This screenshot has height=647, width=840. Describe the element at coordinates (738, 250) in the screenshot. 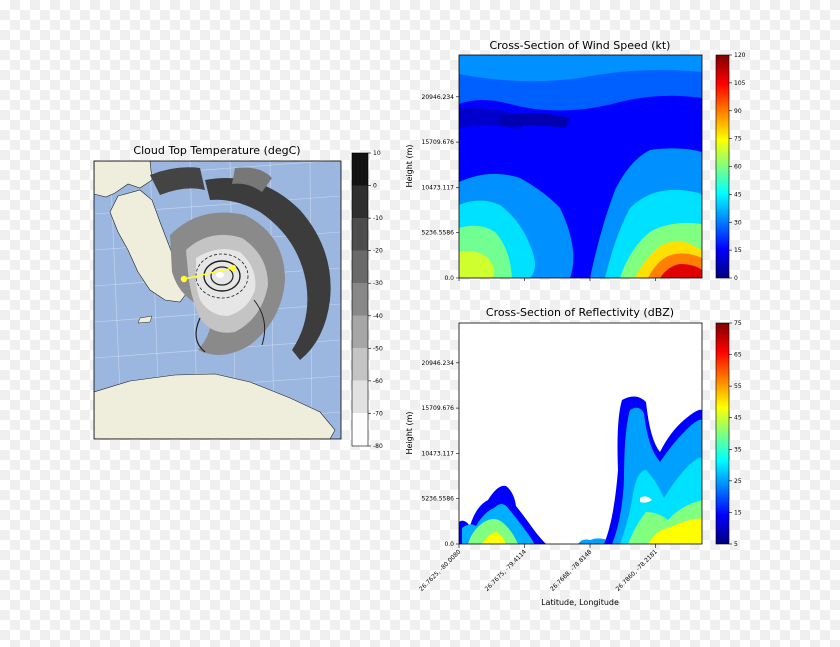

I see `wind-colorbar-tick-label: 15` at that location.